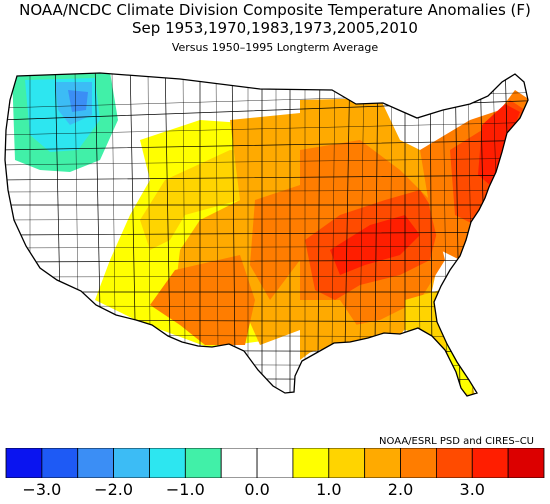 This screenshot has width=550, height=504. What do you see at coordinates (114, 489) in the screenshot?
I see `legend-tick-label: −2.0` at bounding box center [114, 489].